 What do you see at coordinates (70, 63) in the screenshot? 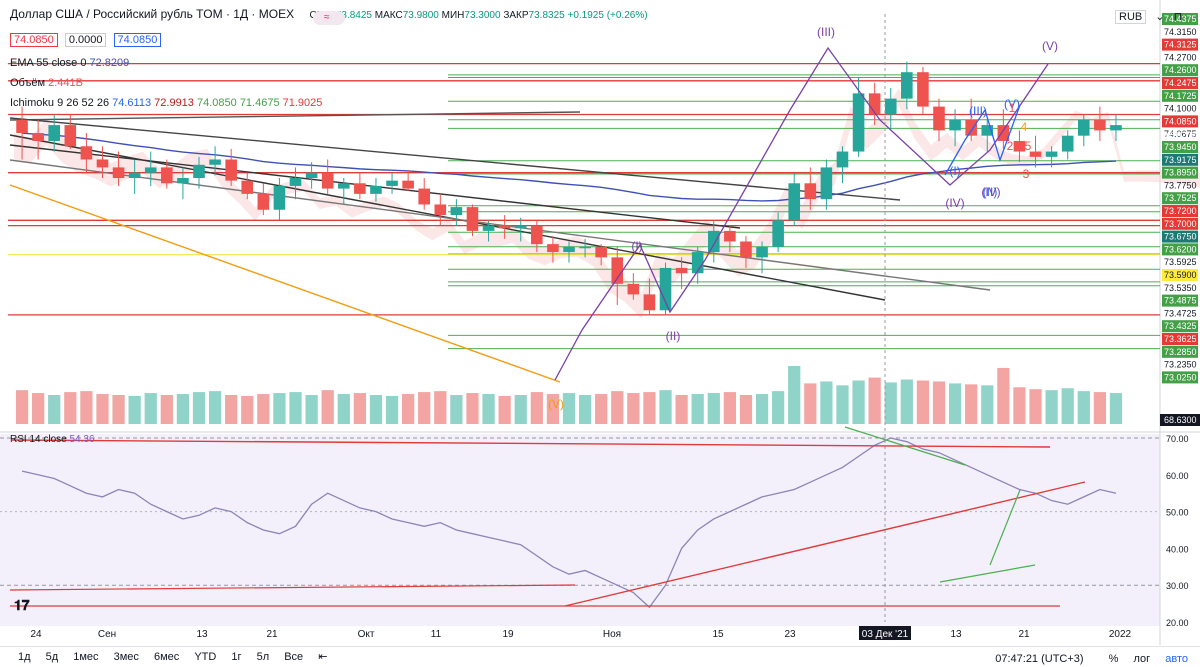
I see `ema-legend: EMA 55 close 0 72.8209` at bounding box center [70, 63].